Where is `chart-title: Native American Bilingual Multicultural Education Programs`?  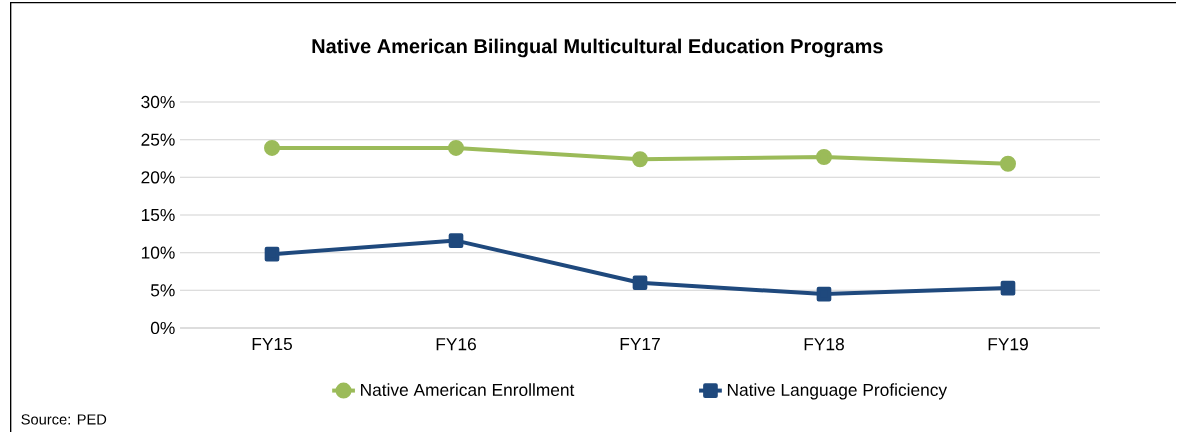 chart-title: Native American Bilingual Multicultural Education Programs is located at coordinates (597, 48).